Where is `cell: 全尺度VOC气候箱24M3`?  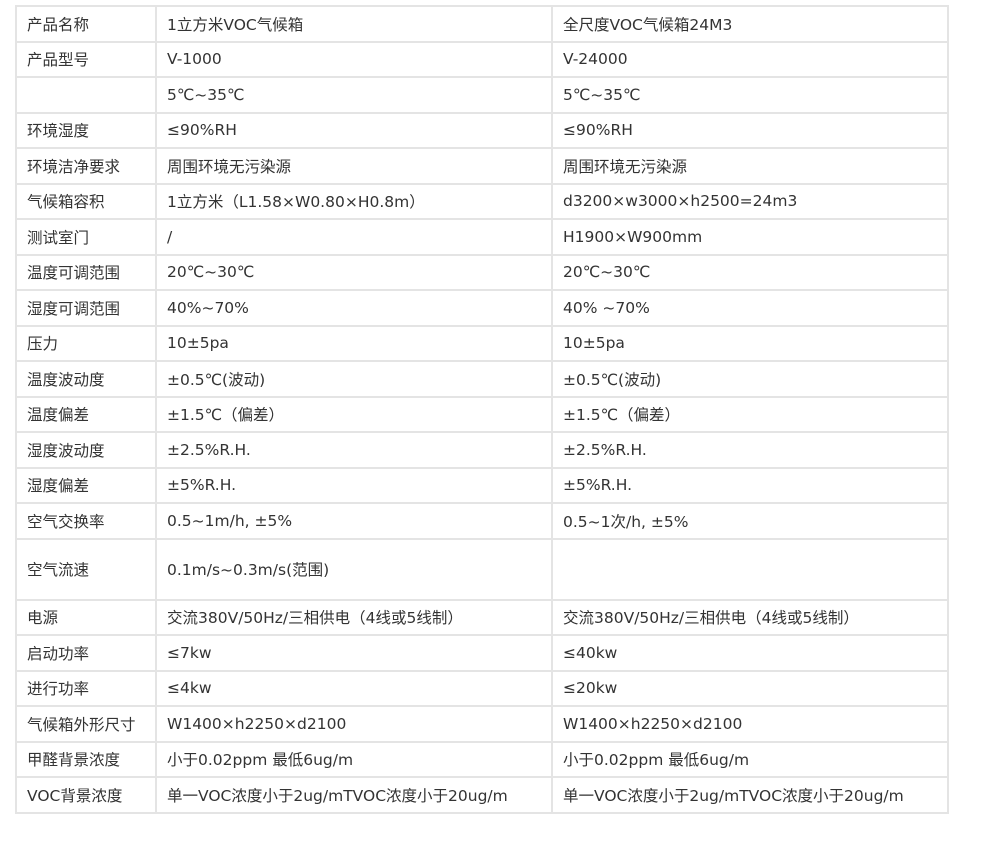
cell: 全尺度VOC气候箱24M3 is located at coordinates (750, 24).